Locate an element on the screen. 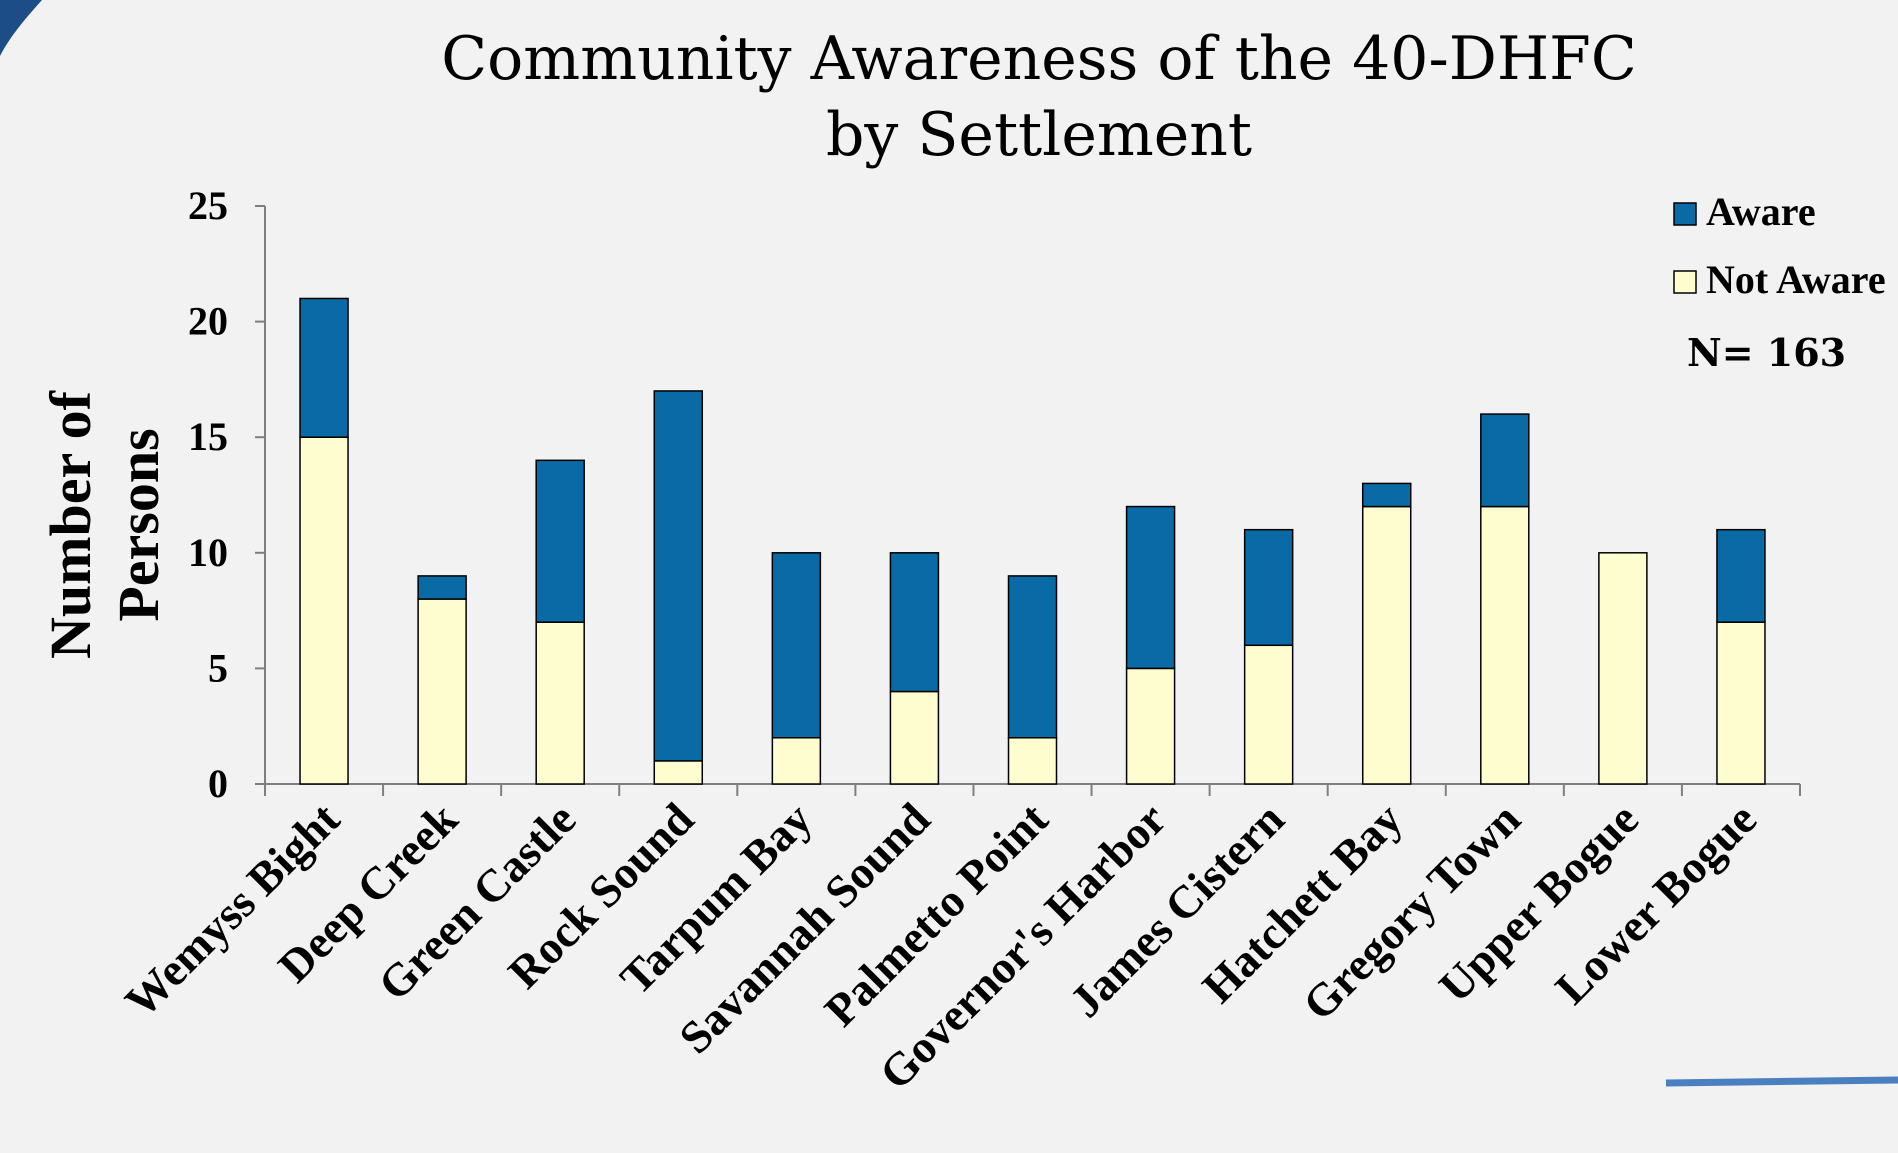  accent-line is located at coordinates (1781, 1081).